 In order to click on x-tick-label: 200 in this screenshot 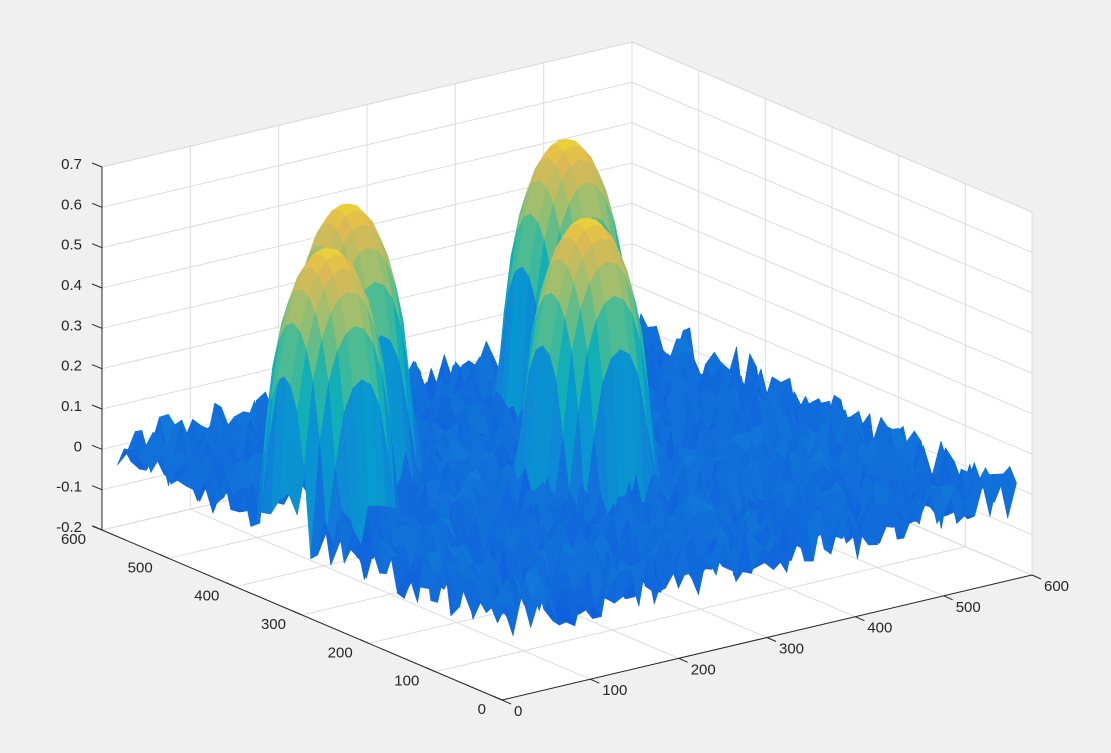, I will do `click(703, 669)`.